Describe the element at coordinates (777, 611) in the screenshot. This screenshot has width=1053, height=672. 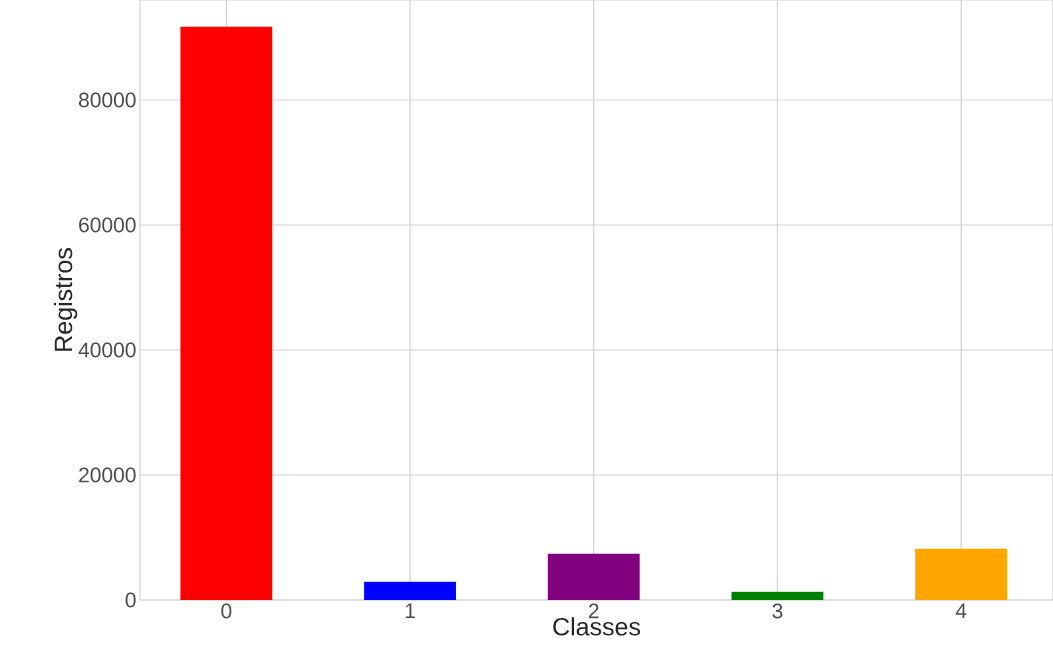
I see `x-tick-label: 3` at that location.